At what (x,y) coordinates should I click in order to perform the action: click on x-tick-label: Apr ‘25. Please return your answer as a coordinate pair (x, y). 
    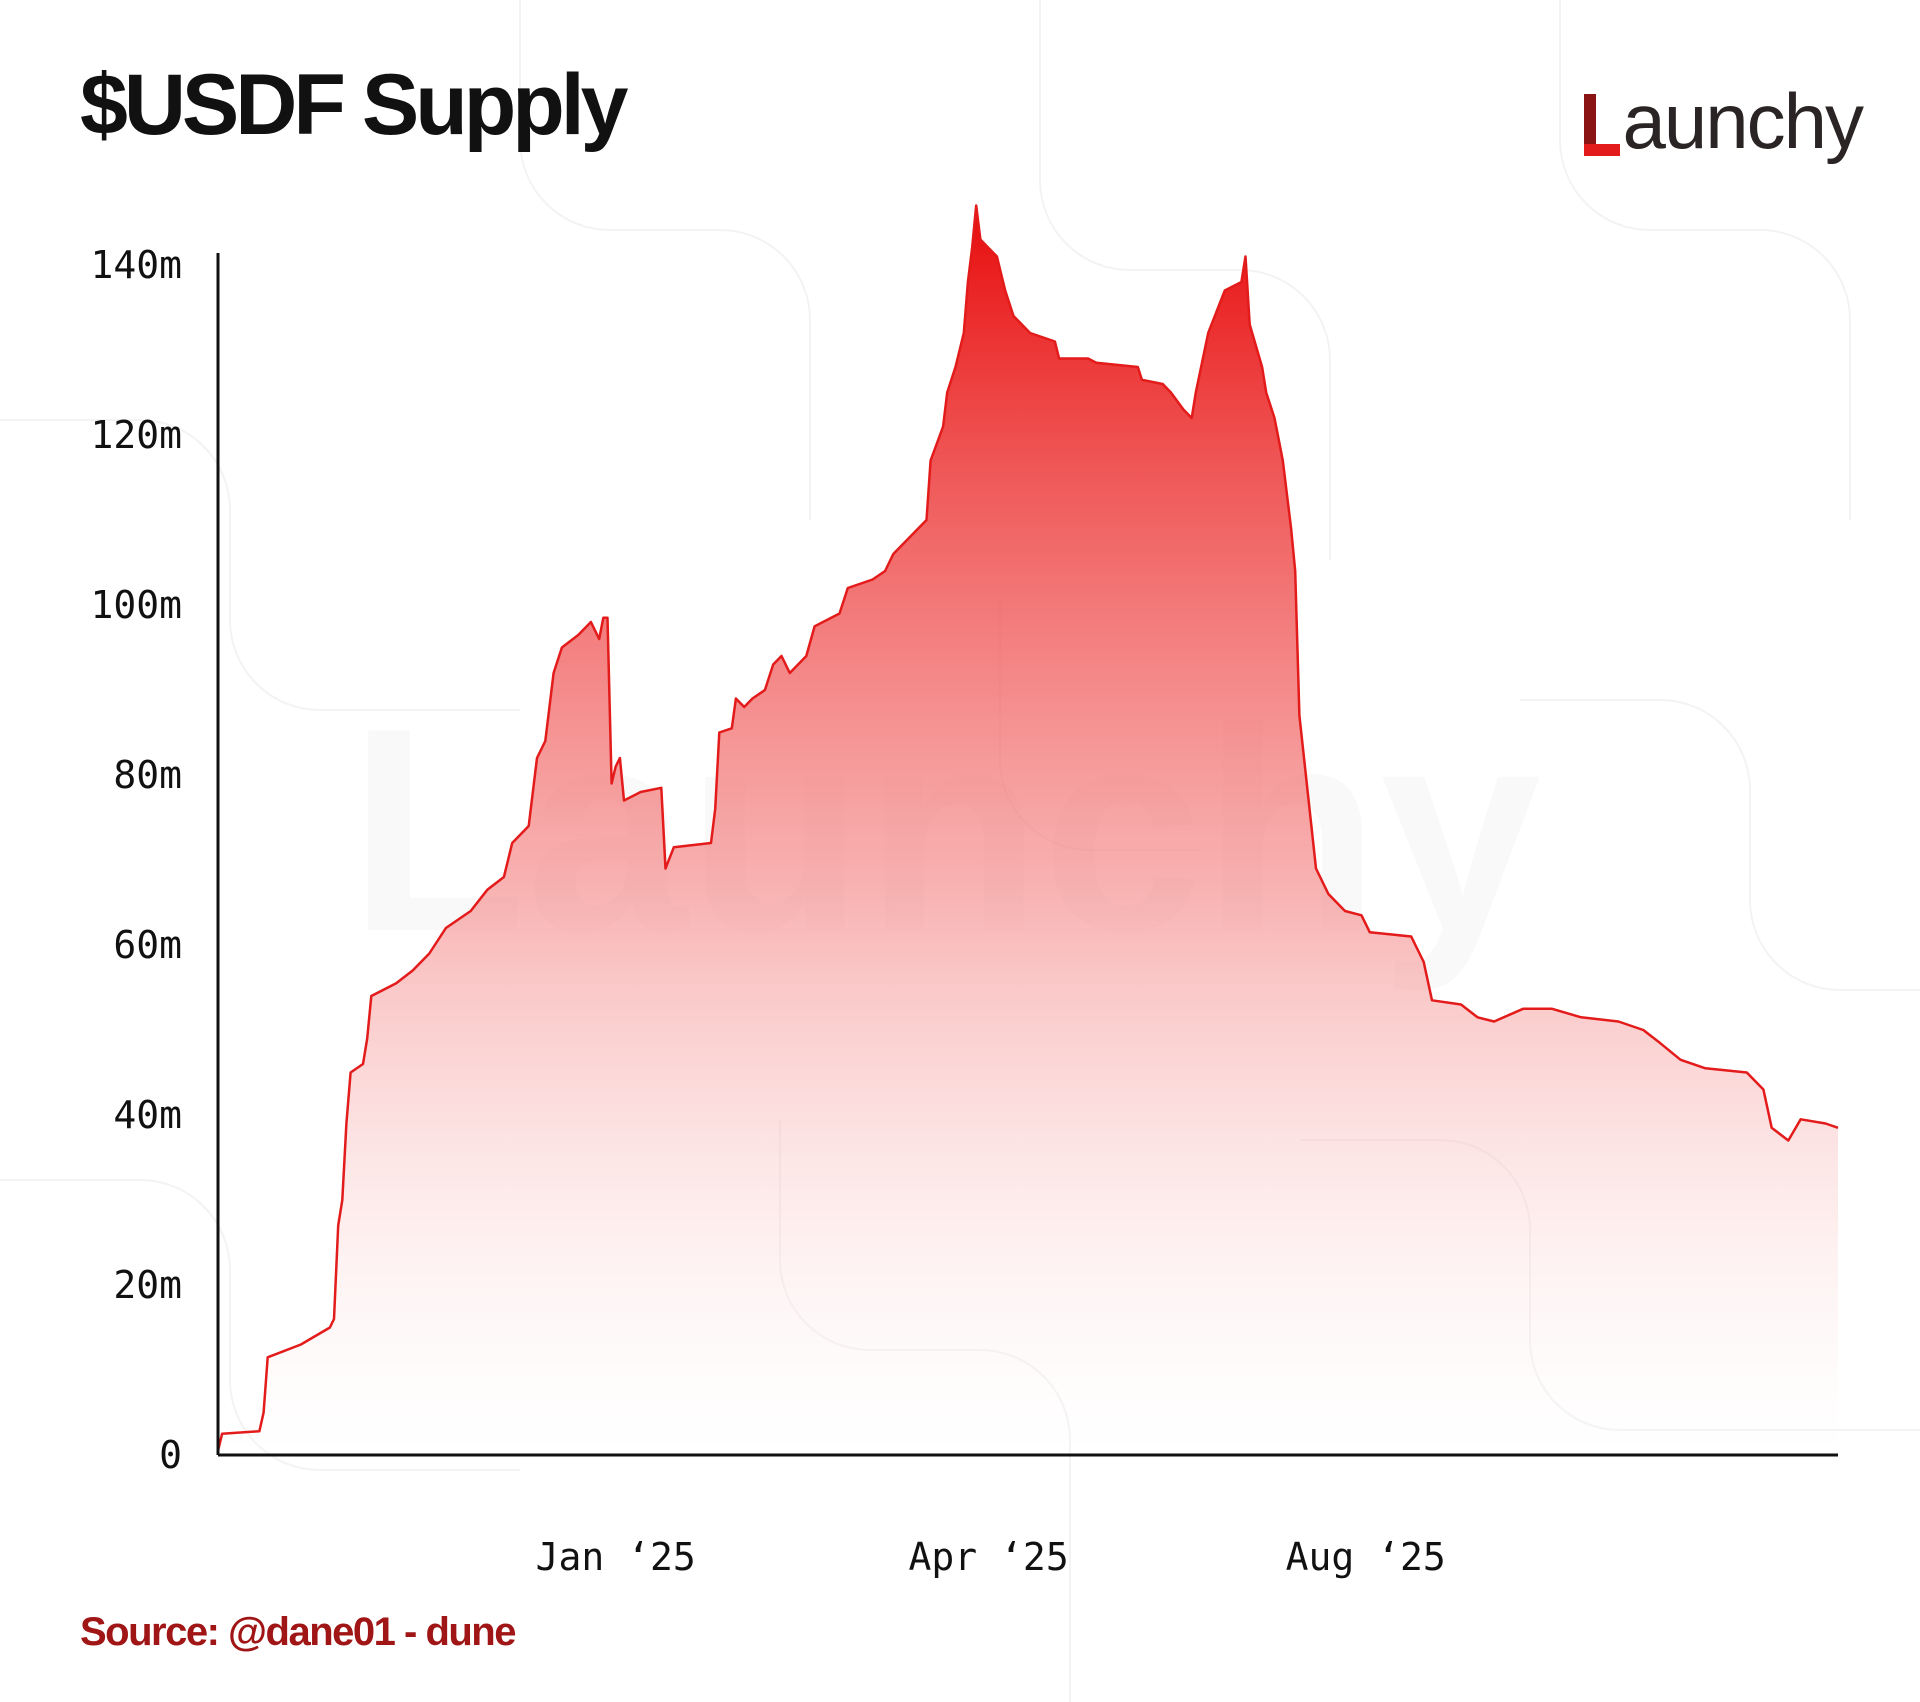
    Looking at the image, I should click on (989, 1557).